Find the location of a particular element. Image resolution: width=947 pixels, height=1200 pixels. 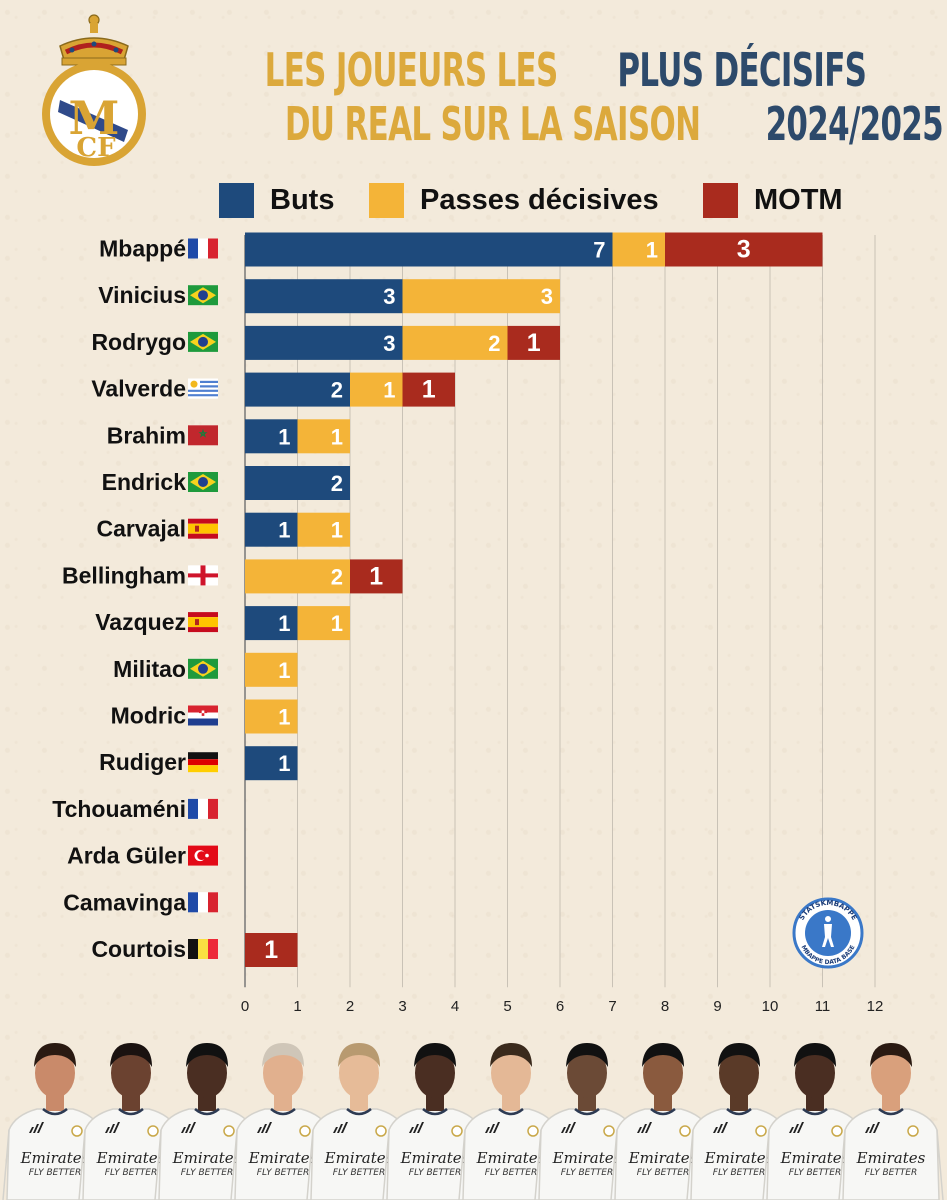

x-tick-label: 4 is located at coordinates (455, 1006).